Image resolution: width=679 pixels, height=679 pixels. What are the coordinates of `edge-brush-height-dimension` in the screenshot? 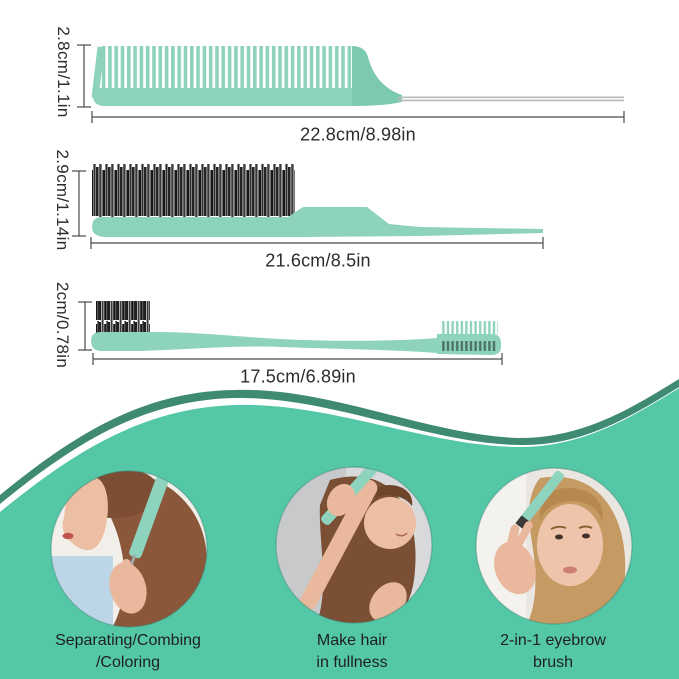 It's located at (85, 326).